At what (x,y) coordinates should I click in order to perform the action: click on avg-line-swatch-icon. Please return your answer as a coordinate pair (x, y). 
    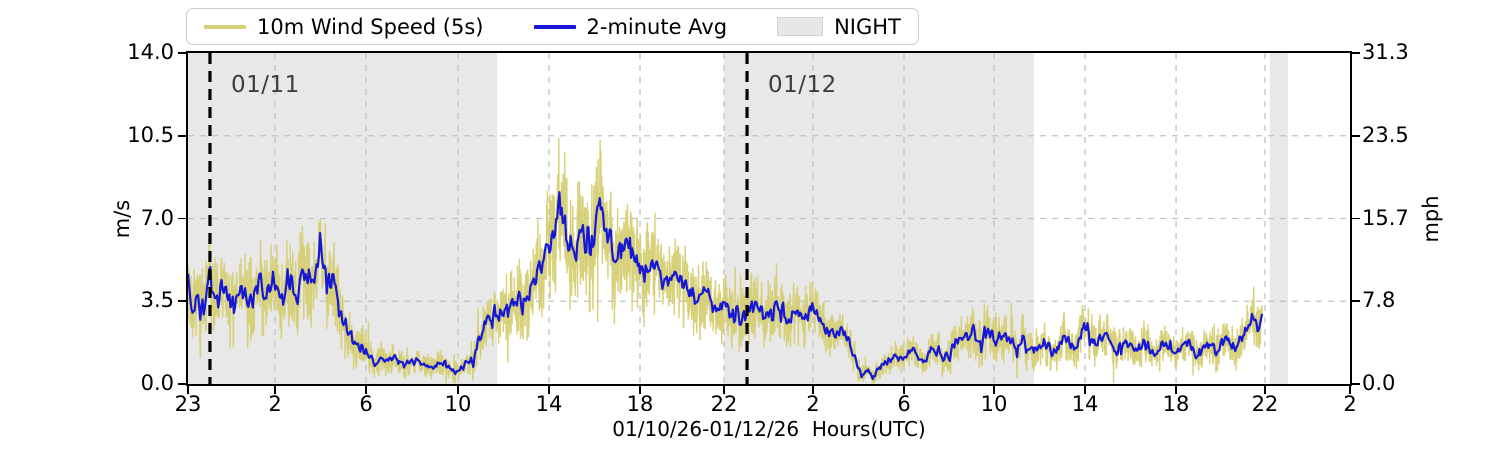
    Looking at the image, I should click on (554, 26).